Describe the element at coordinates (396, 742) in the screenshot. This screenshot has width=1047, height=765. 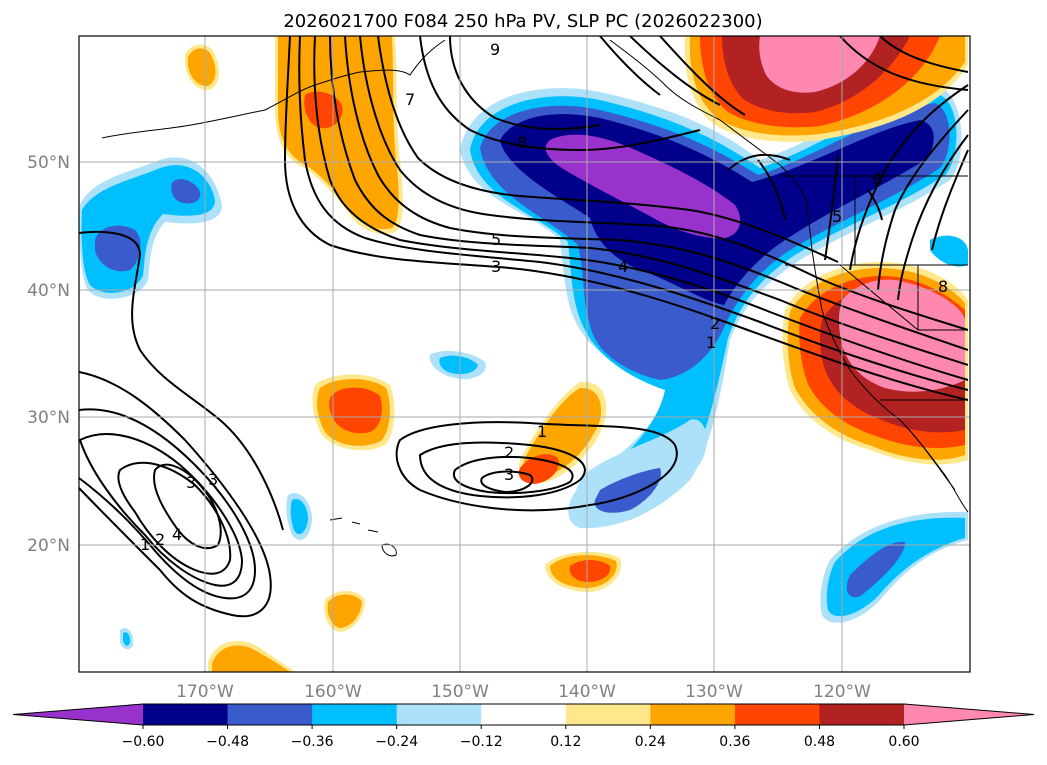
I see `colorbar-tick-label: −0.24` at that location.